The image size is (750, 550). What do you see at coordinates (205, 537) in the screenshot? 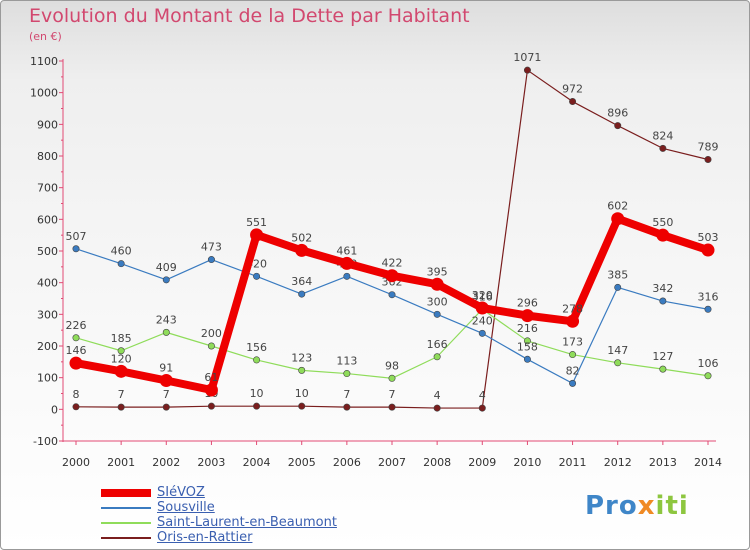
I see `legend-label: Oris-en-Rattier` at bounding box center [205, 537].